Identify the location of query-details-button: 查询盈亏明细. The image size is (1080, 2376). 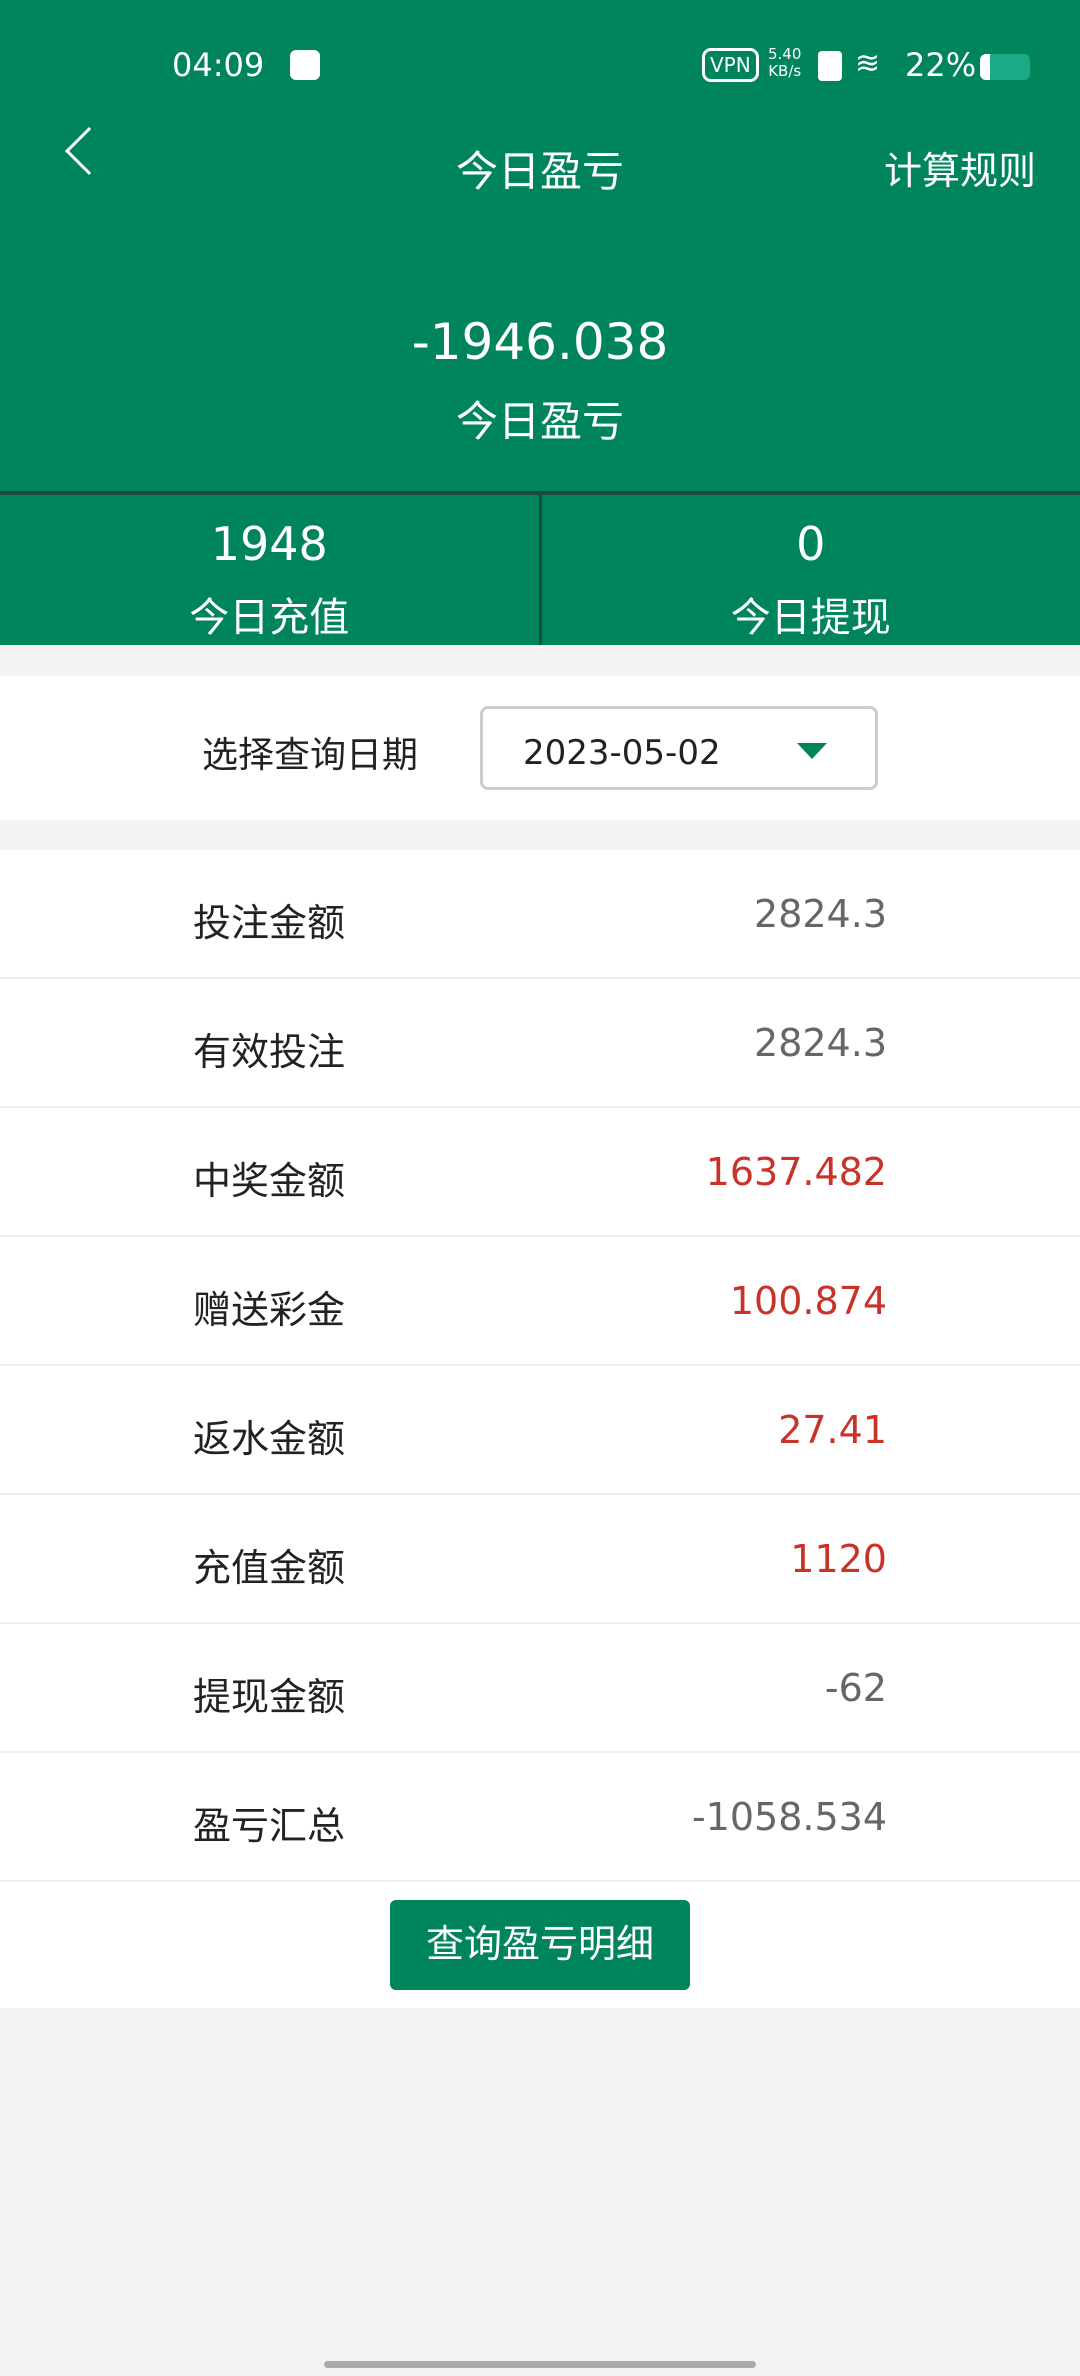
(540, 1945).